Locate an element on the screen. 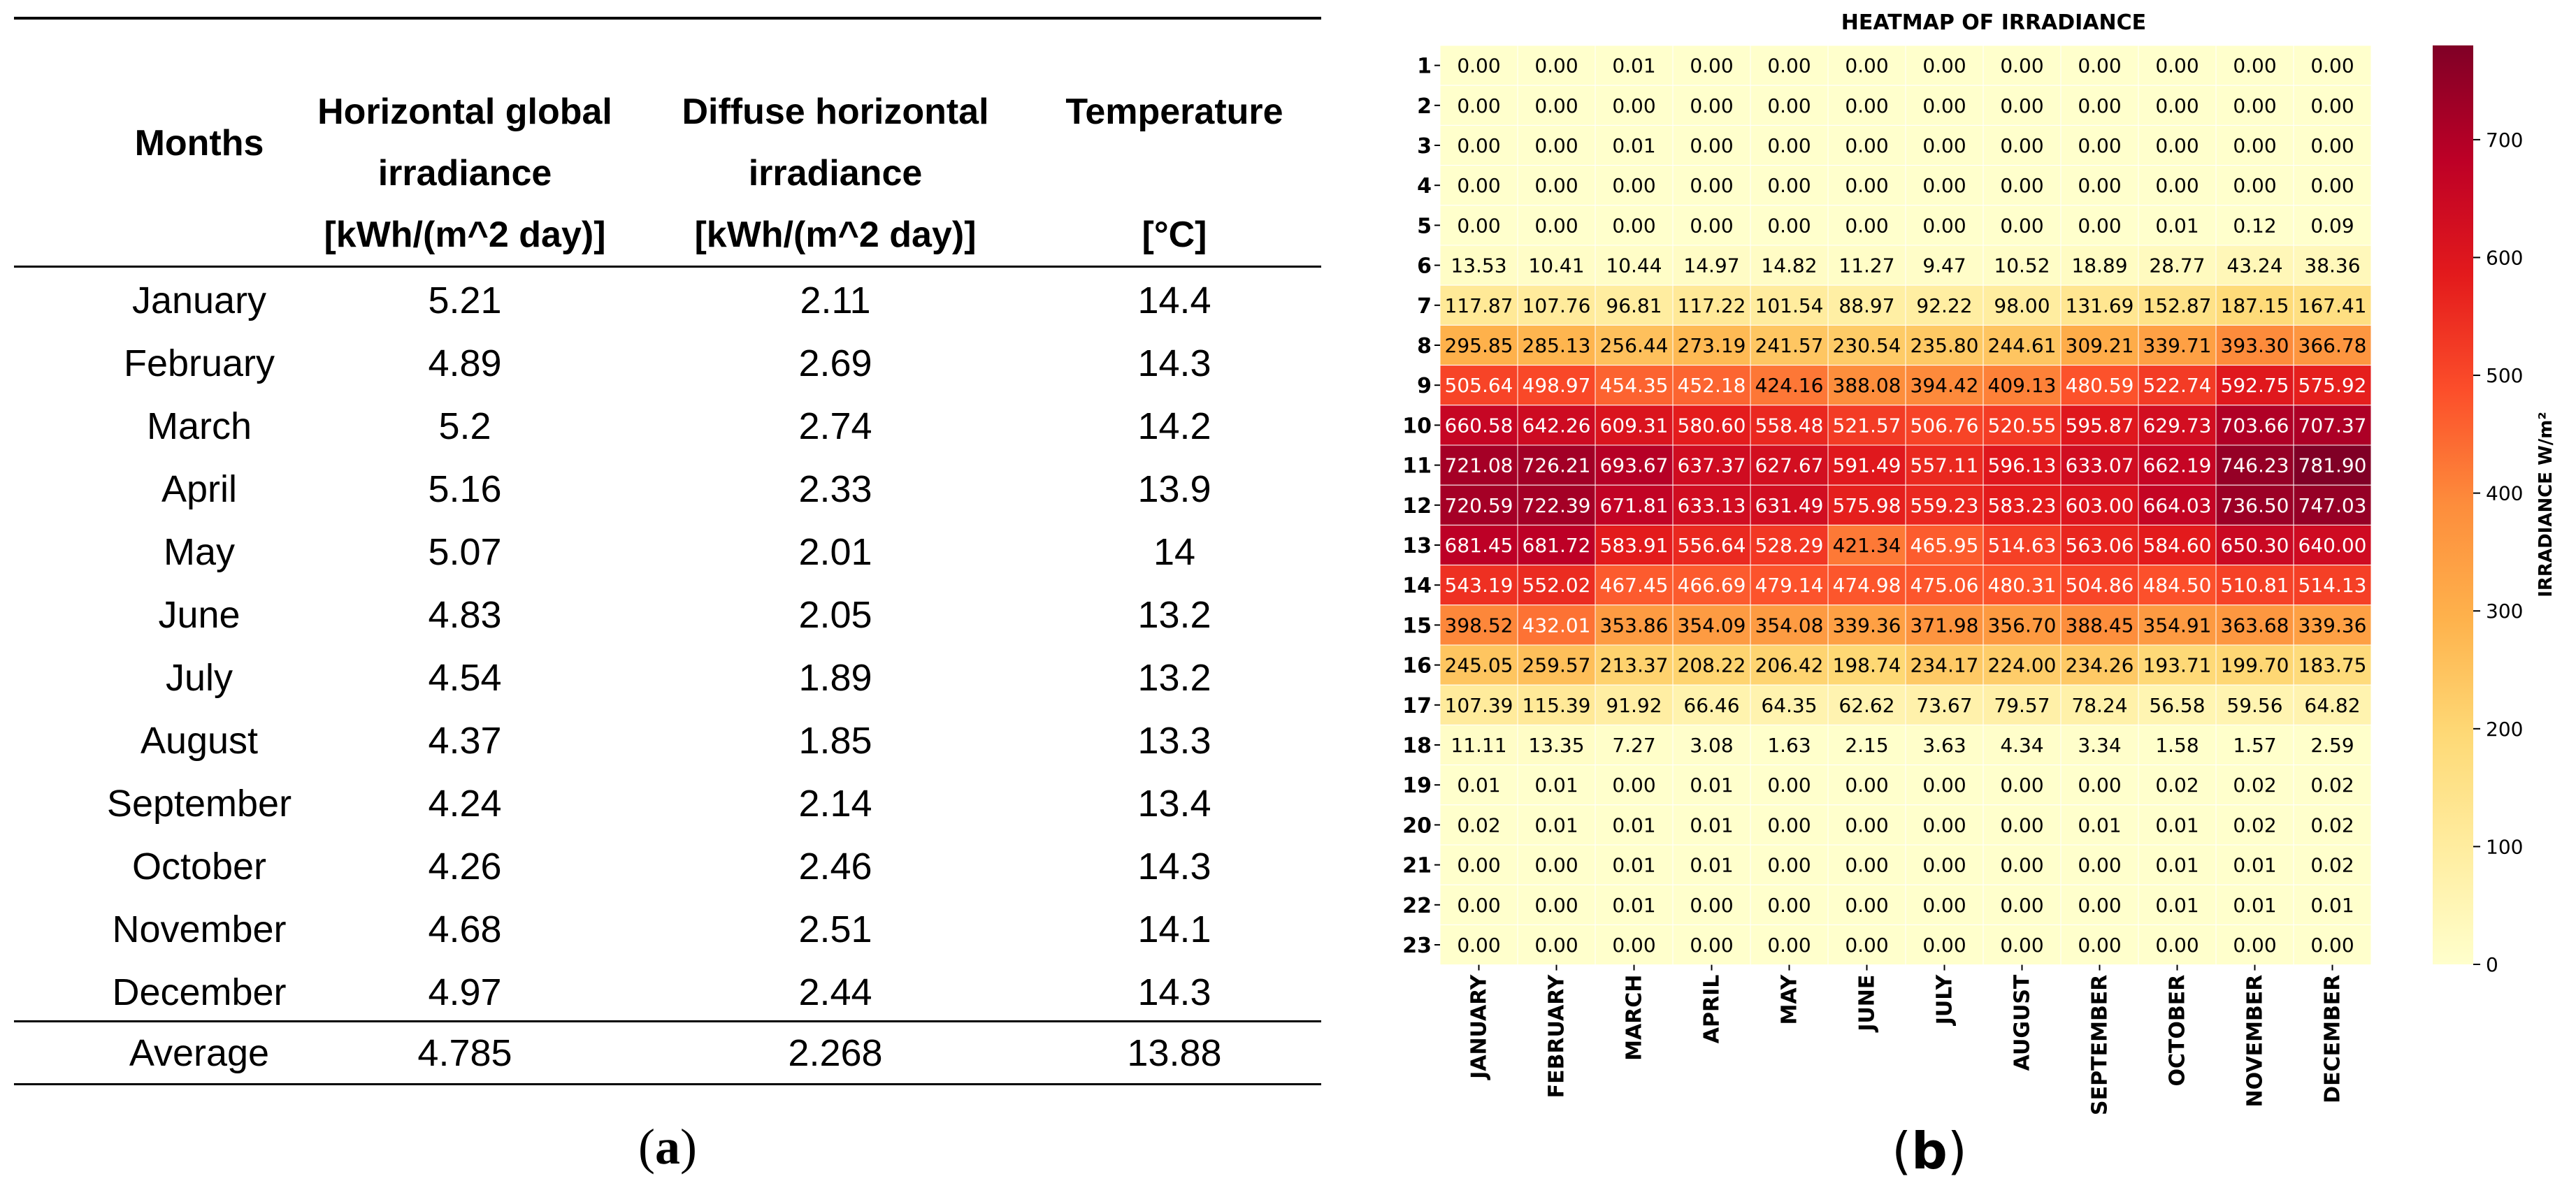 This screenshot has width=2576, height=1188. heatmap-cell-label: 206.42 is located at coordinates (1789, 666).